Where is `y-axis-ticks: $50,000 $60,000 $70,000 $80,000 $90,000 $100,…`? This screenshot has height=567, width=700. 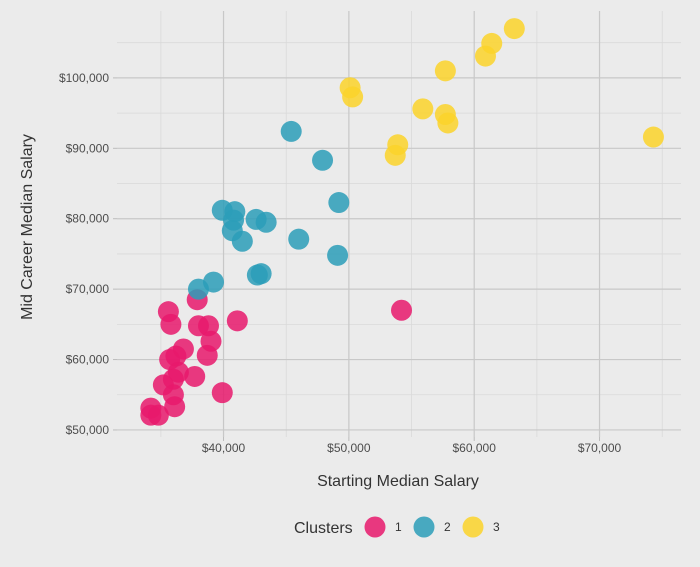 y-axis-ticks: $50,000 $60,000 $70,000 $80,000 $90,000 $100,… is located at coordinates (88, 254).